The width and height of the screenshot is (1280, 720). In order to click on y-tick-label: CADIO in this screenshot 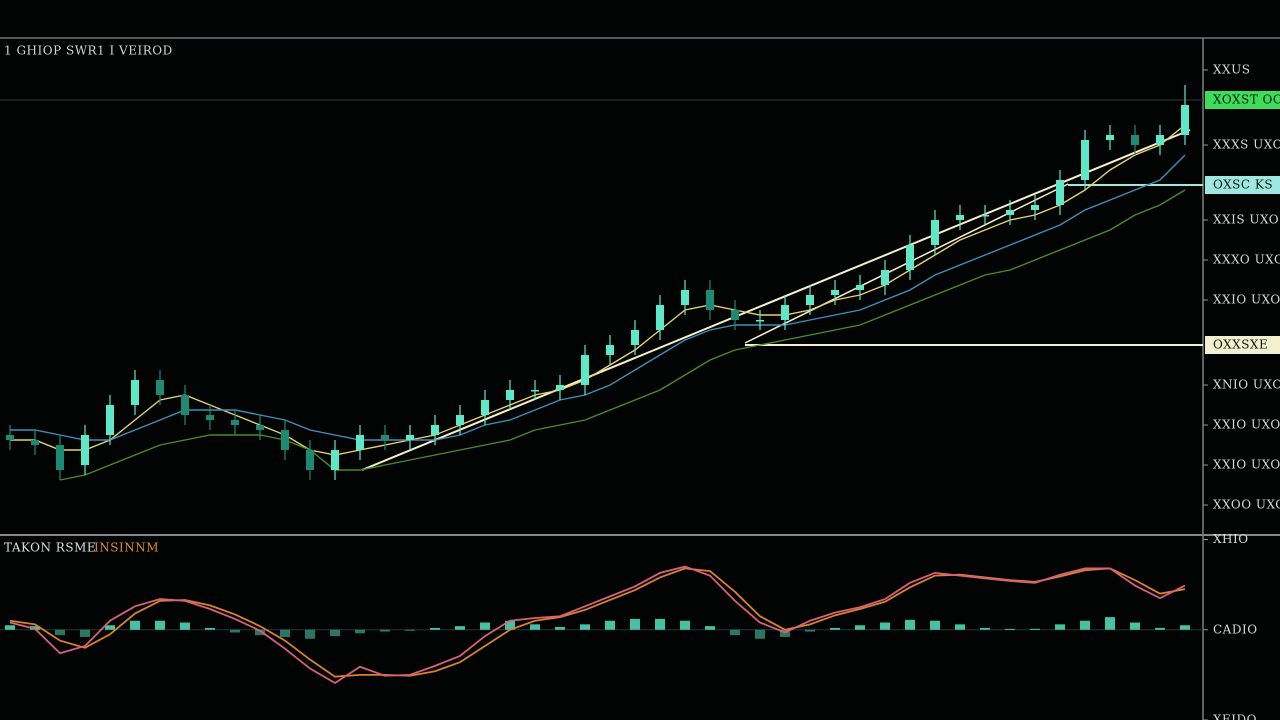, I will do `click(1235, 629)`.